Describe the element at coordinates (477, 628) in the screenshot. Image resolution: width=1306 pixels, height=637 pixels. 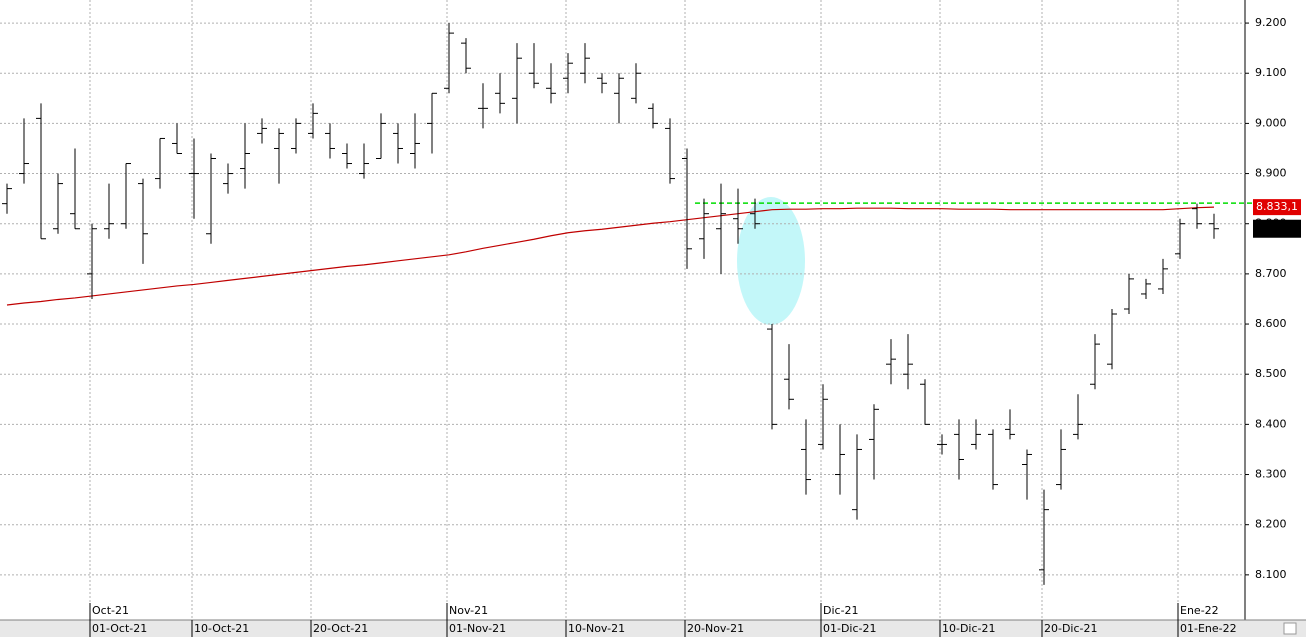
I see `x-tick-label: 01-Nov-21` at that location.